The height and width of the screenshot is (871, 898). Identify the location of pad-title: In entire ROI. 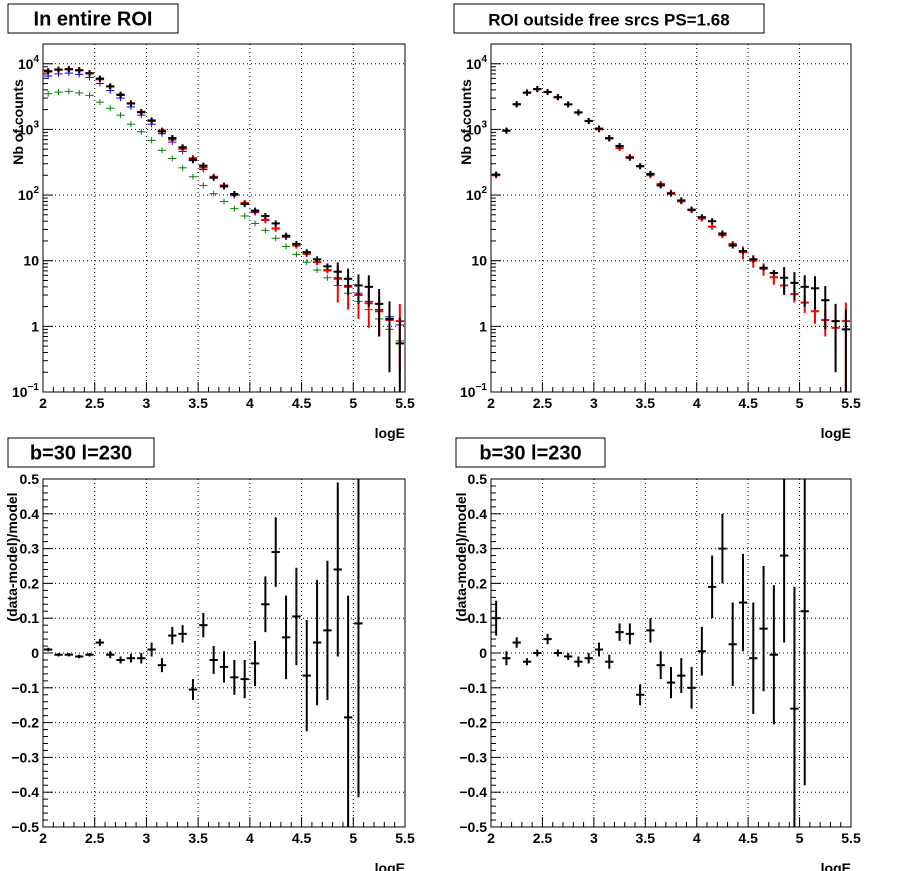
(93, 20).